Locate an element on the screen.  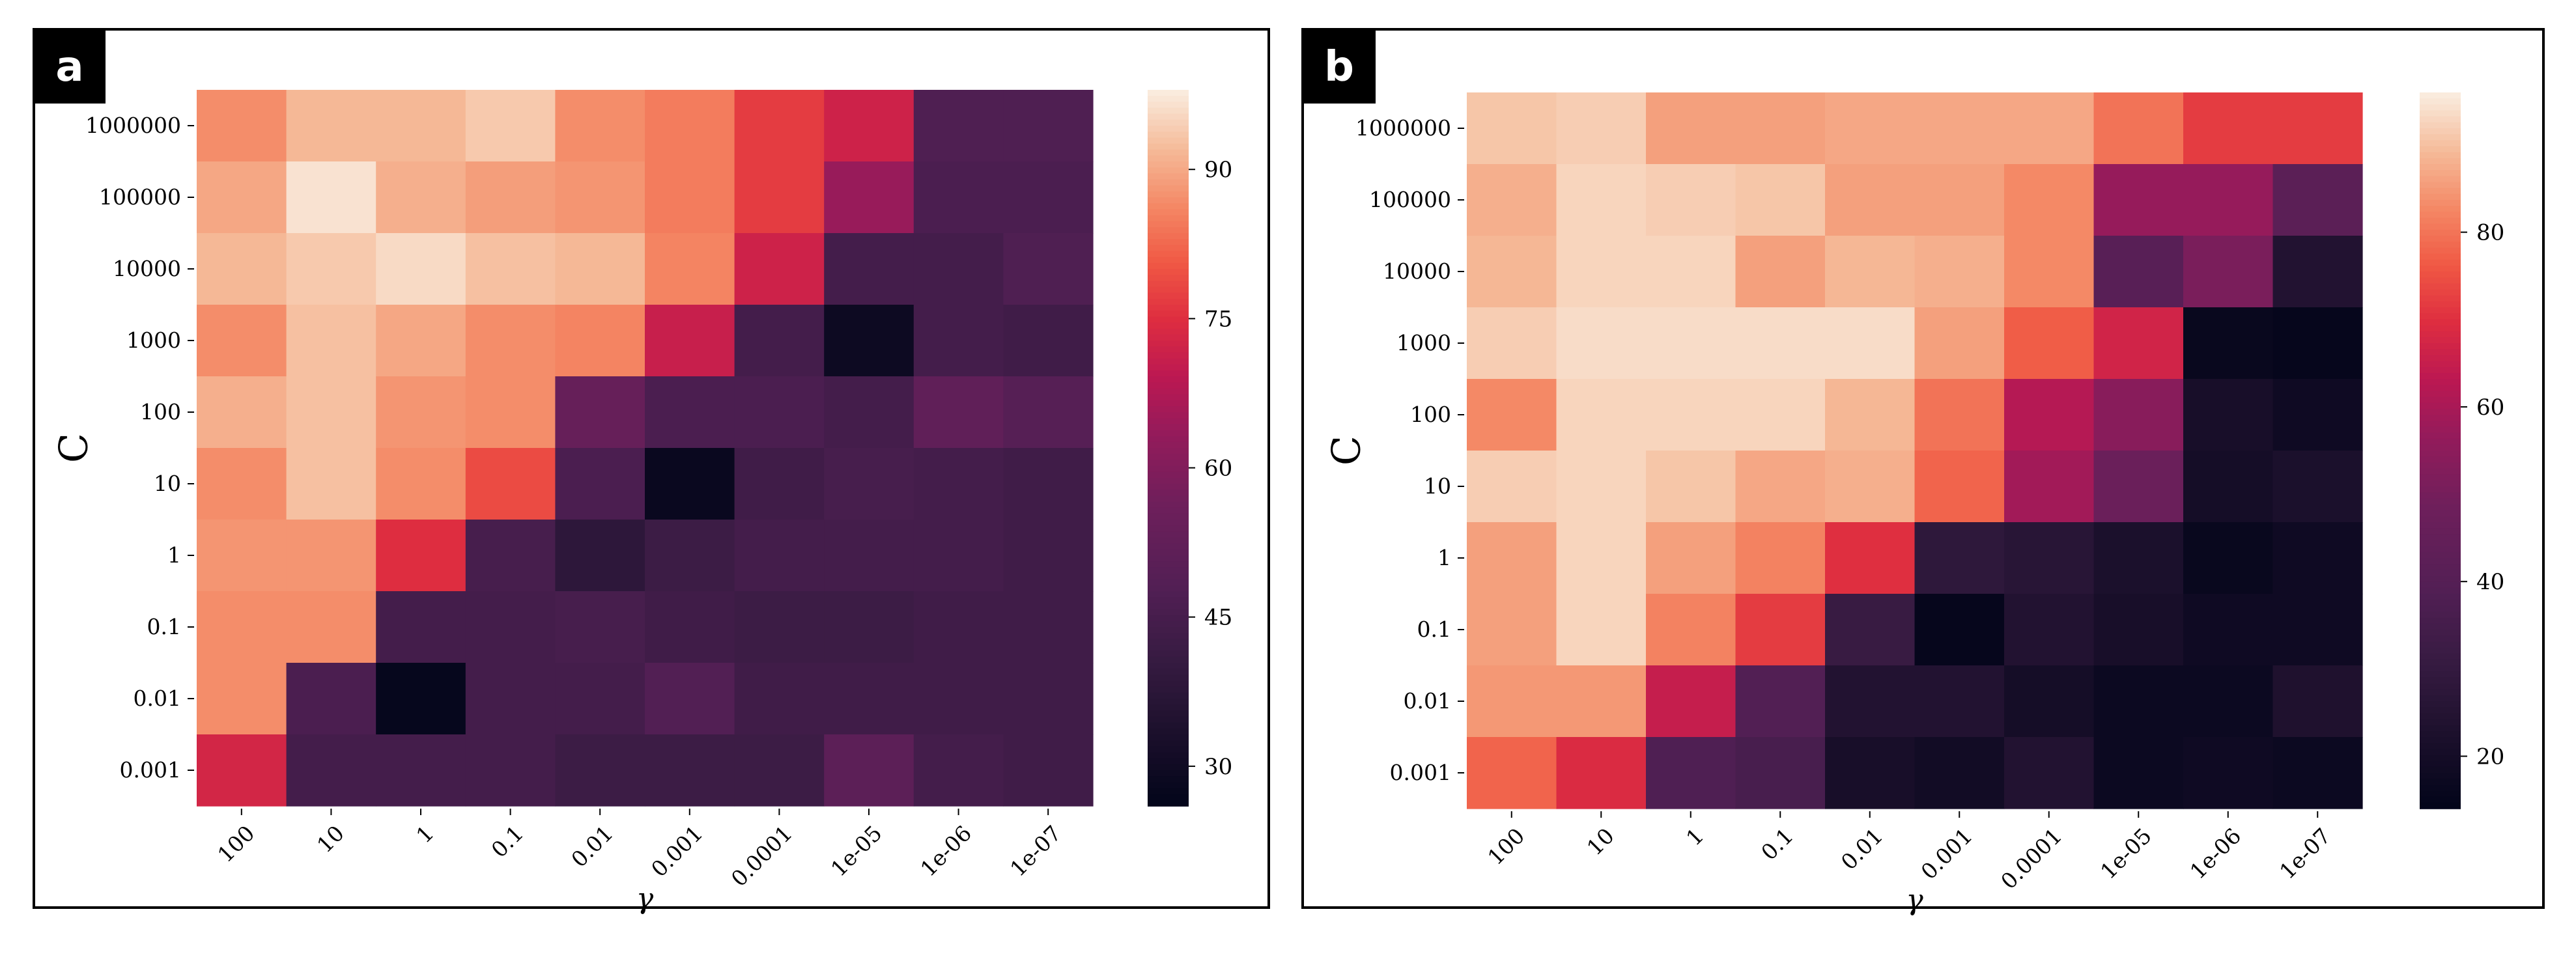
panel-a-cell-r5-c6 is located at coordinates (779, 484).